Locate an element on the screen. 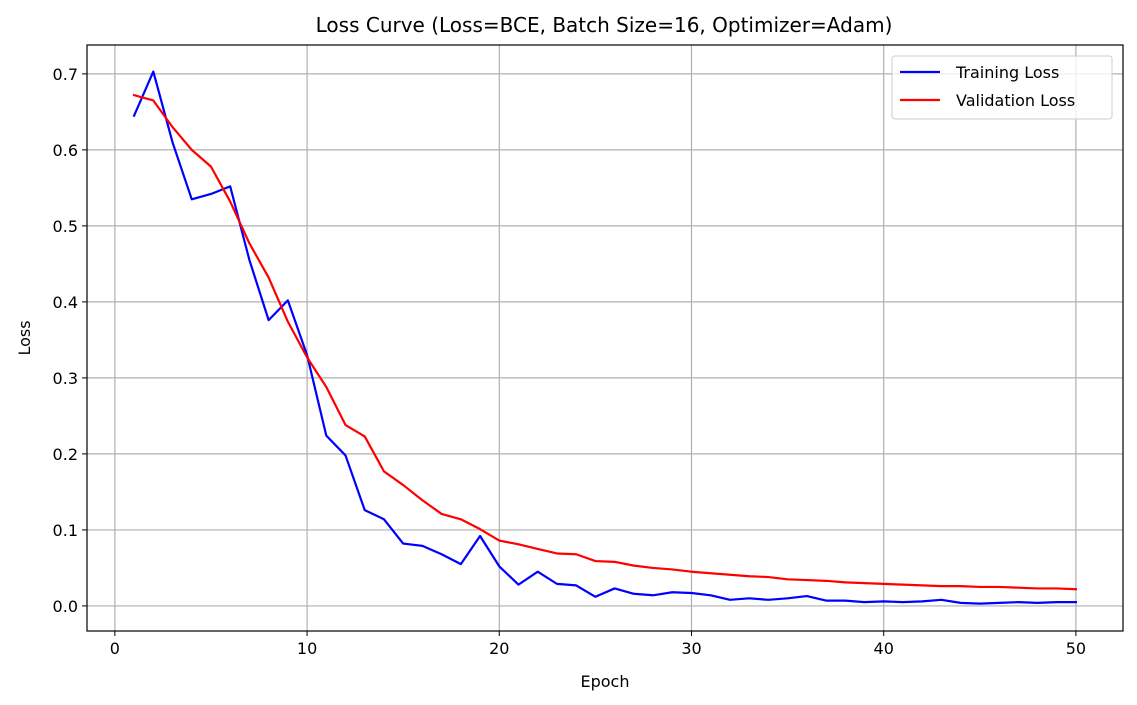  x-tick-label: 50 is located at coordinates (1076, 648).